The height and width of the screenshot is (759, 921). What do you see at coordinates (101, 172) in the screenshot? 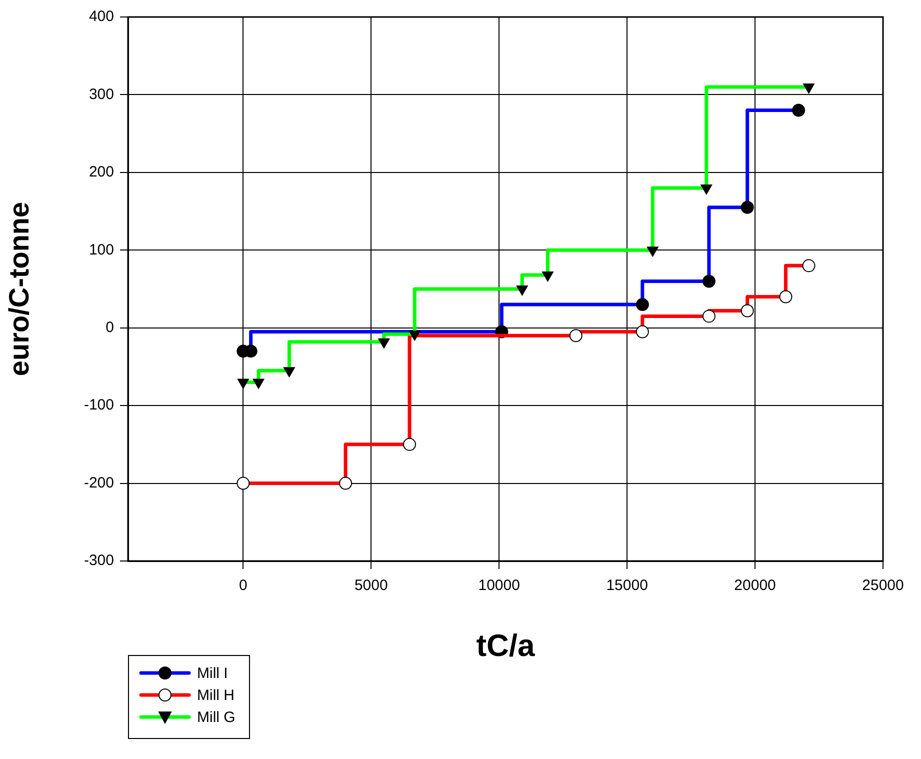
I see `y-tick-label: 200` at bounding box center [101, 172].